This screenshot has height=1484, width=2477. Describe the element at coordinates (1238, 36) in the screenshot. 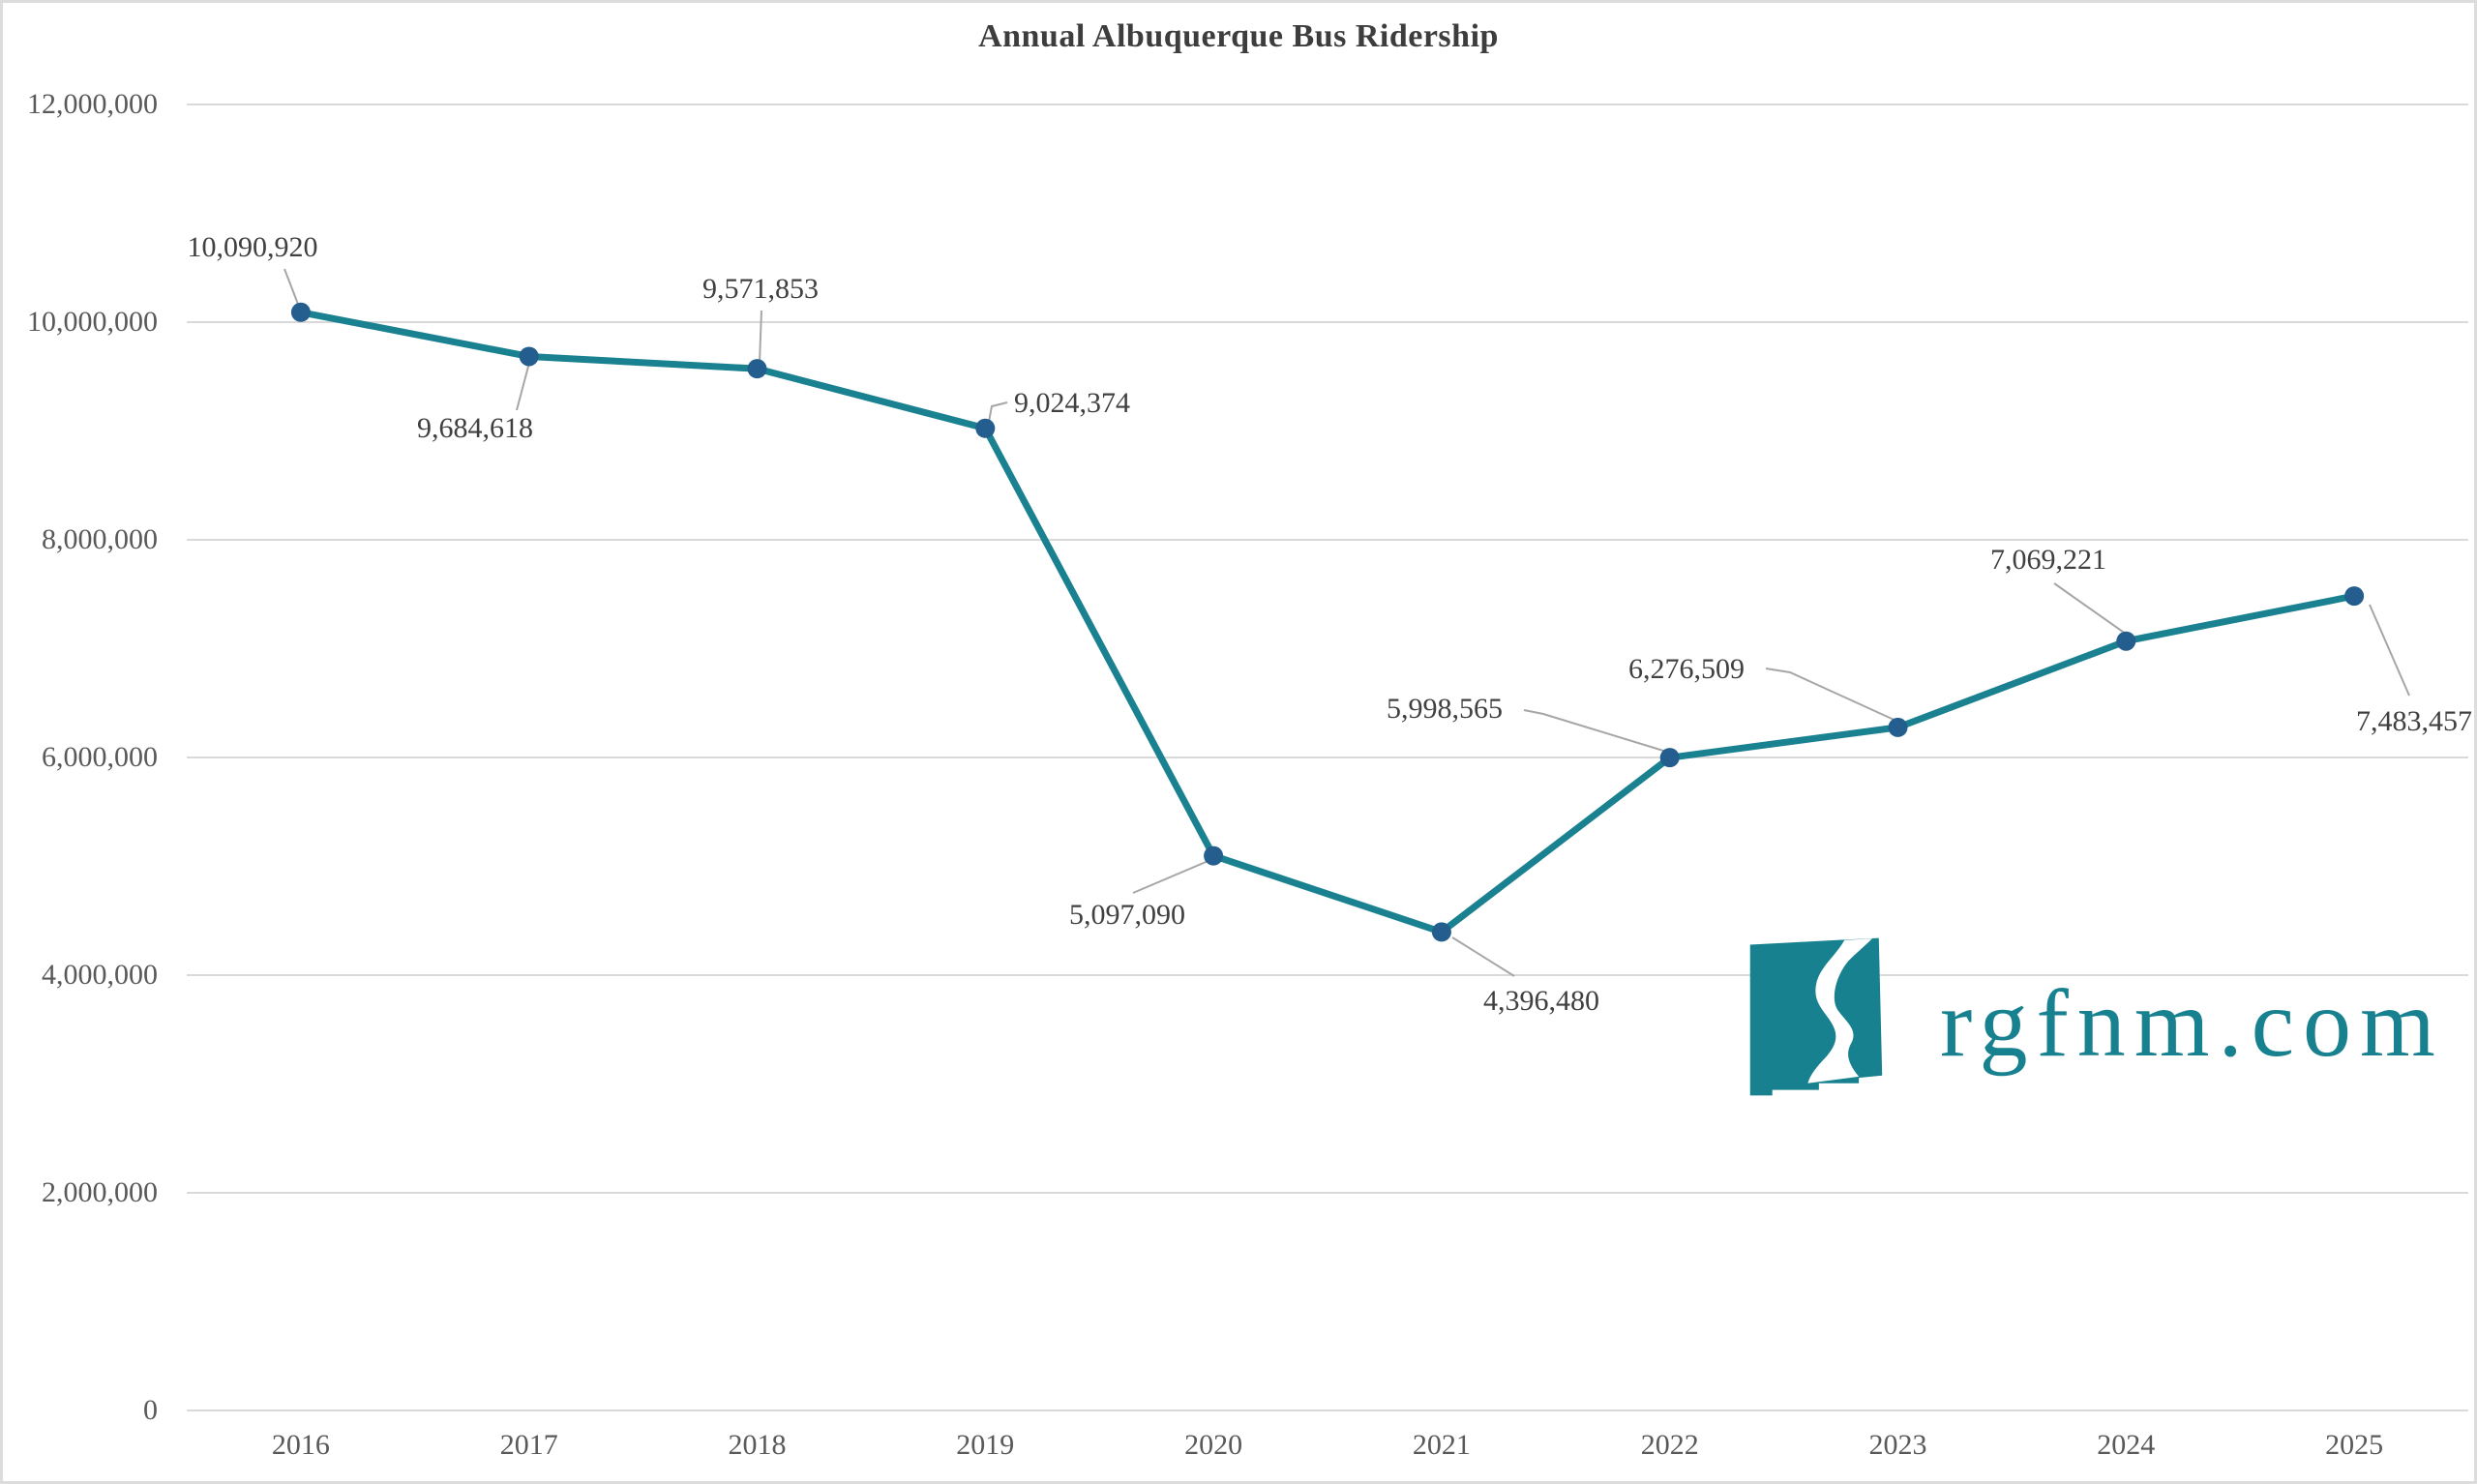

I see `chart-title: Annual Albuquerque Bus Ridership` at that location.